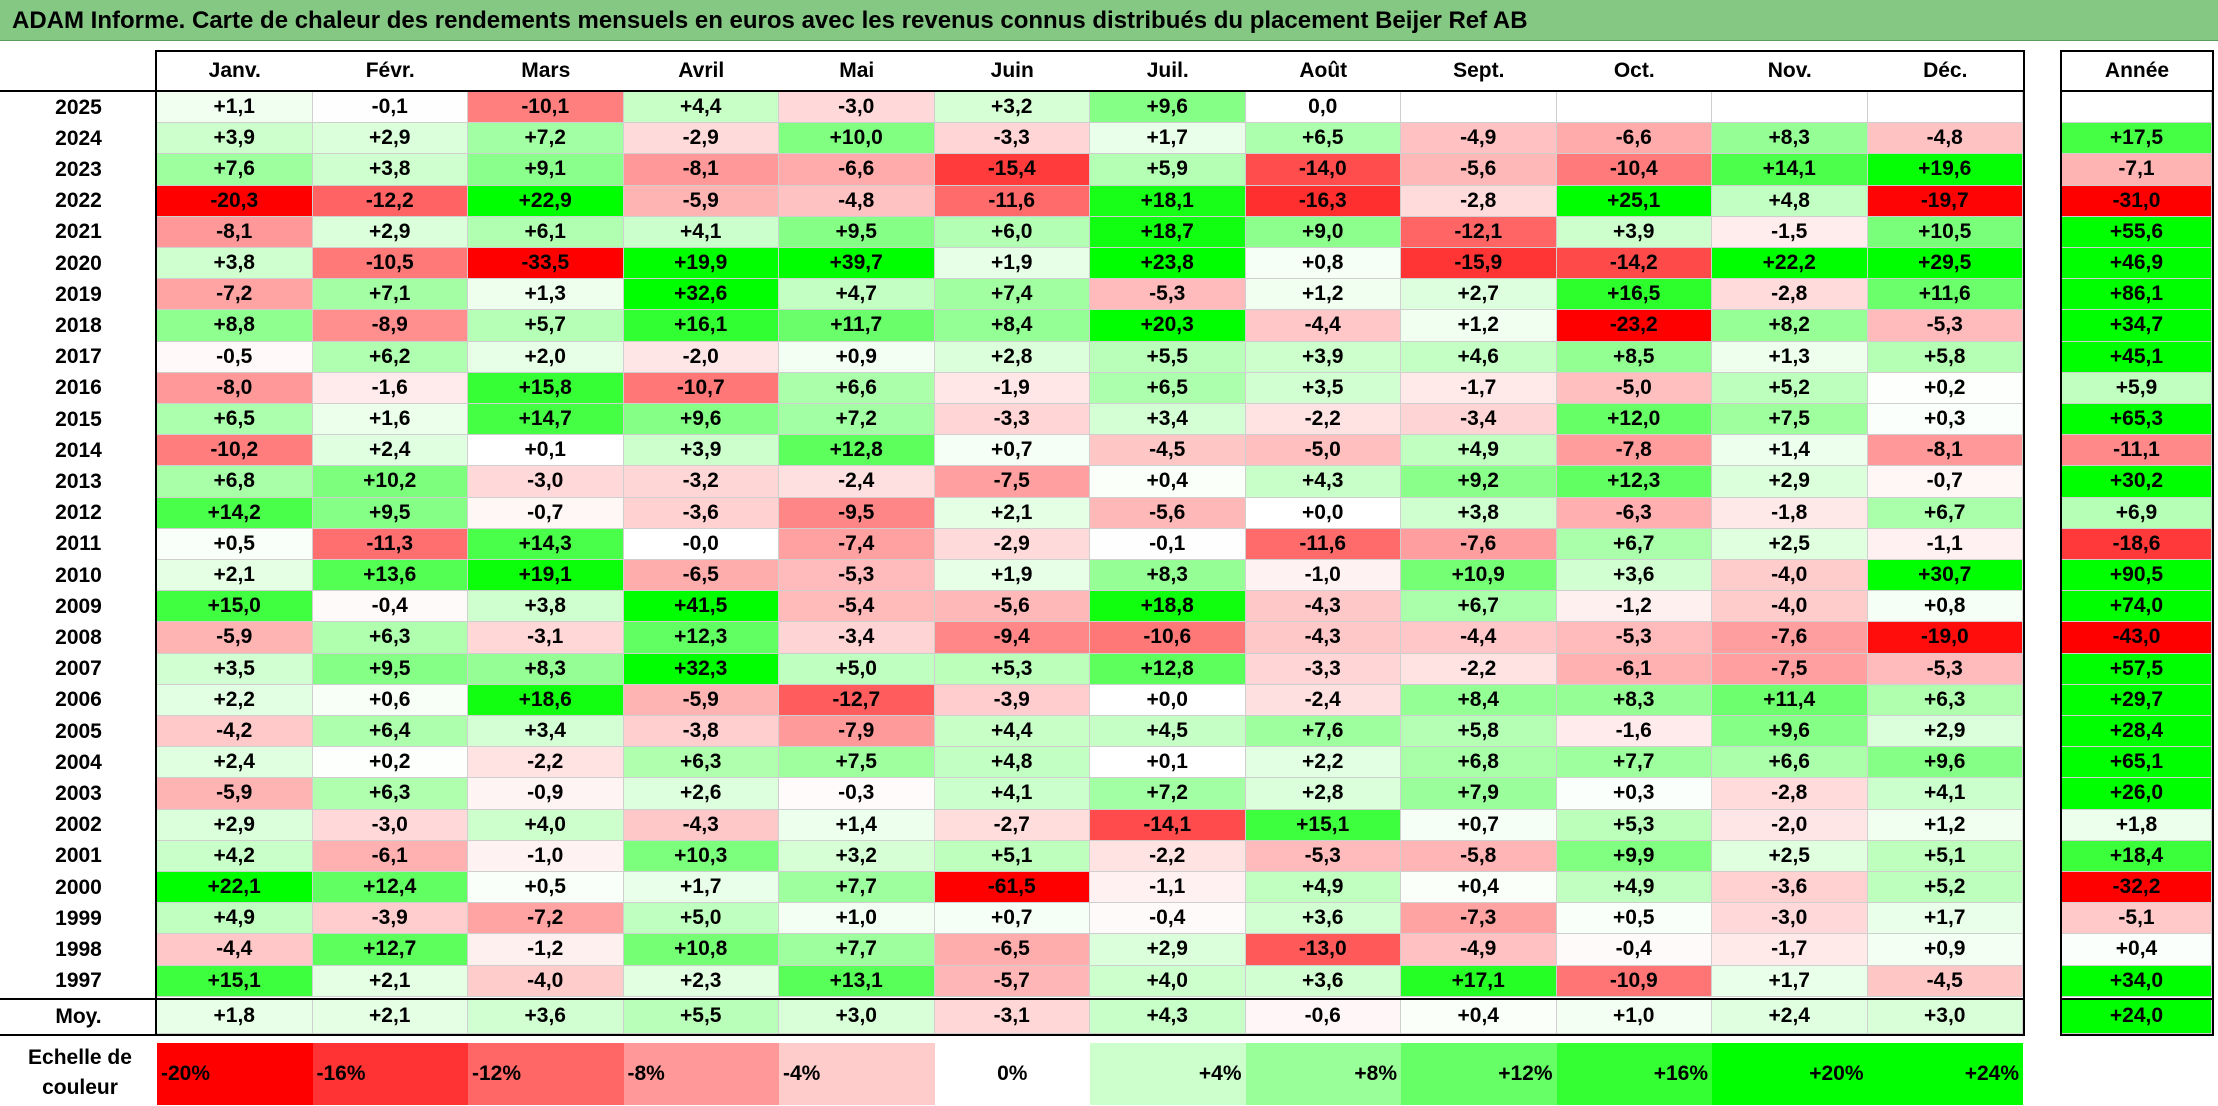 This screenshot has width=2218, height=1106. What do you see at coordinates (701, 544) in the screenshot?
I see `heatmap-cell: -0,0` at bounding box center [701, 544].